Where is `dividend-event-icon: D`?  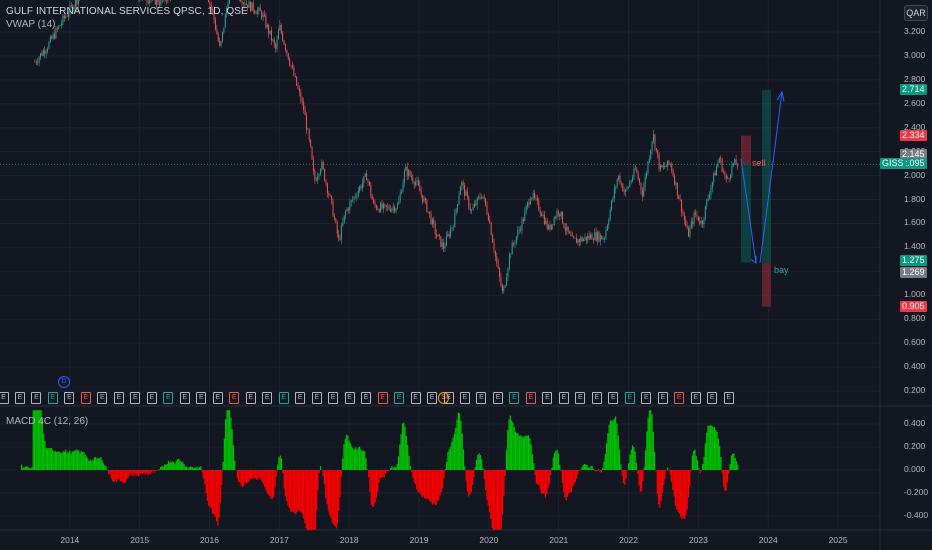 dividend-event-icon: D is located at coordinates (64, 382).